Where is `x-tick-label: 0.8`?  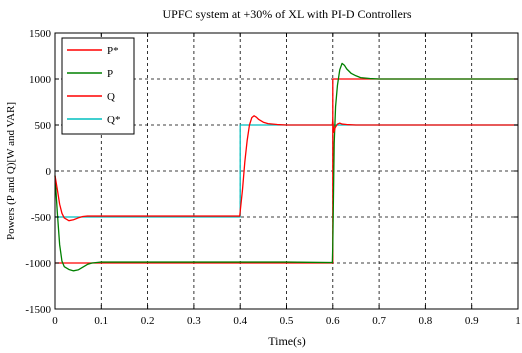 x-tick-label: 0.8 is located at coordinates (426, 321).